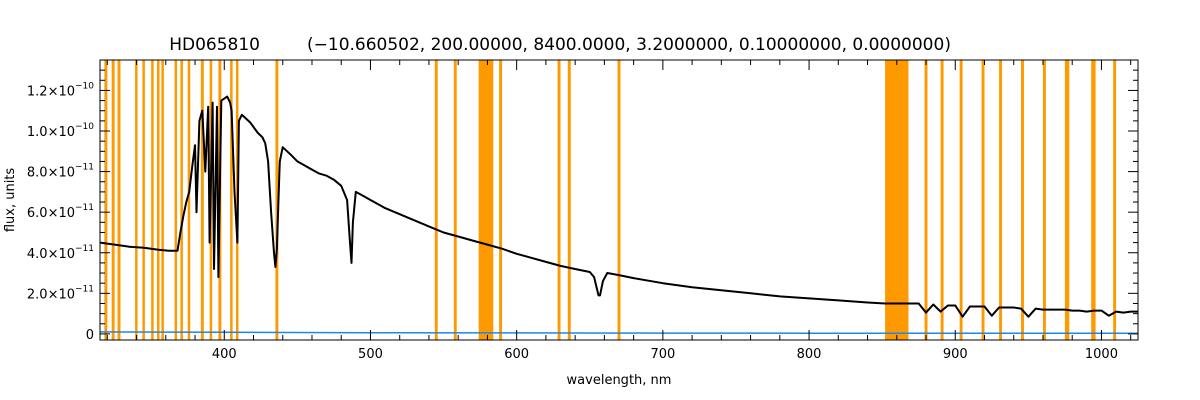 This screenshot has width=1200, height=400. I want to click on y-tick-label-5: 1.0×10⁻¹⁰, so click(60, 131).